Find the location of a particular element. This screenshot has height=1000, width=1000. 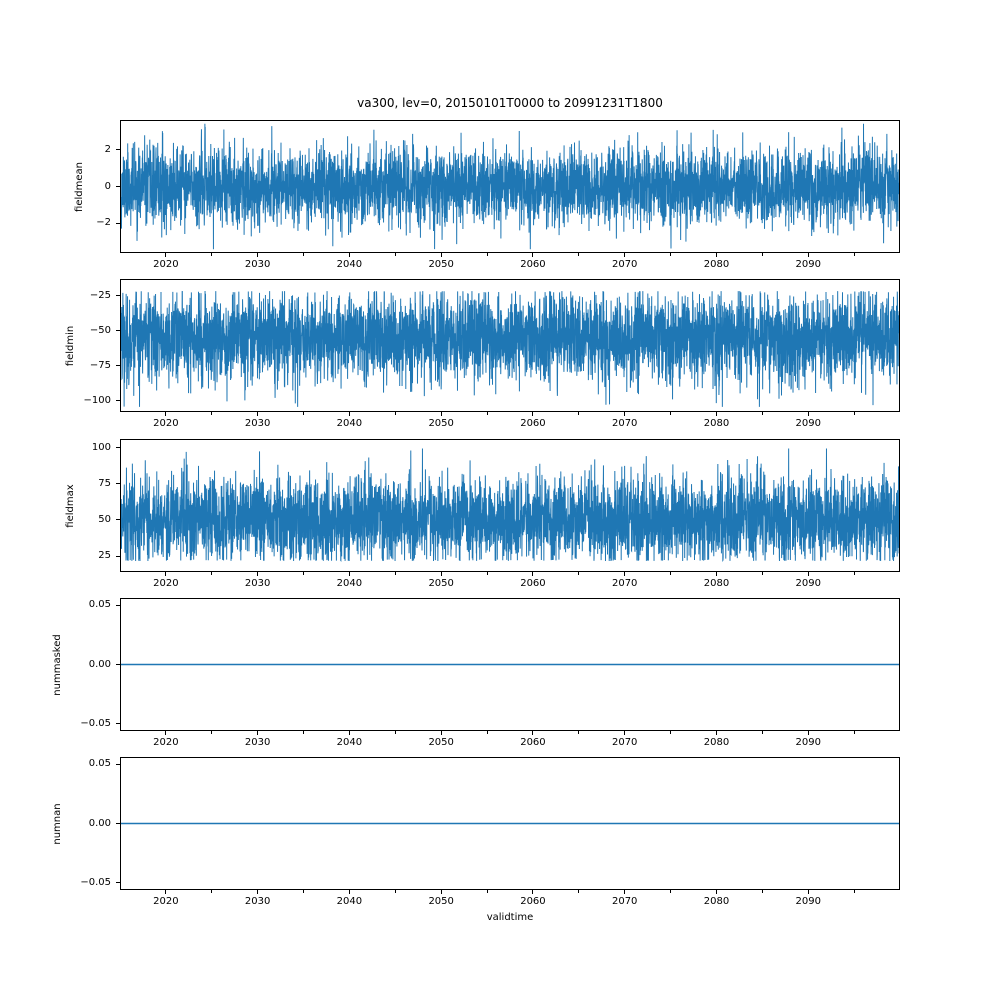

y-tick-label: −0.05 is located at coordinates (95, 723).